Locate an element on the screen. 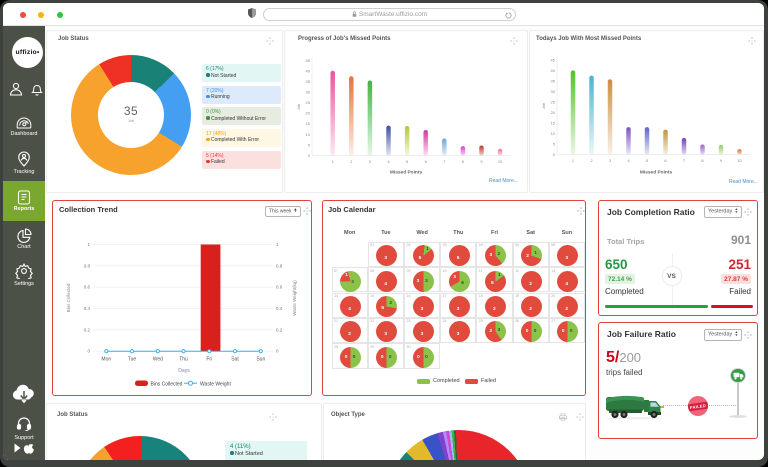 The height and width of the screenshot is (467, 768). svg-text: Thu is located at coordinates (183, 360).